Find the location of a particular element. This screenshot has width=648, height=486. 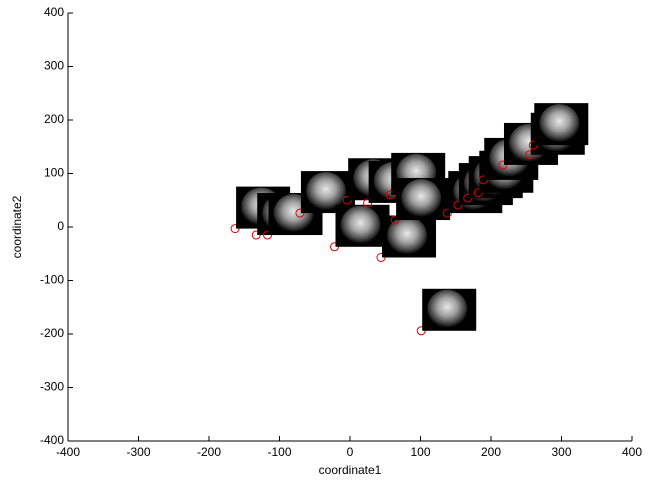

x-tick-label: 0 is located at coordinates (350, 452).